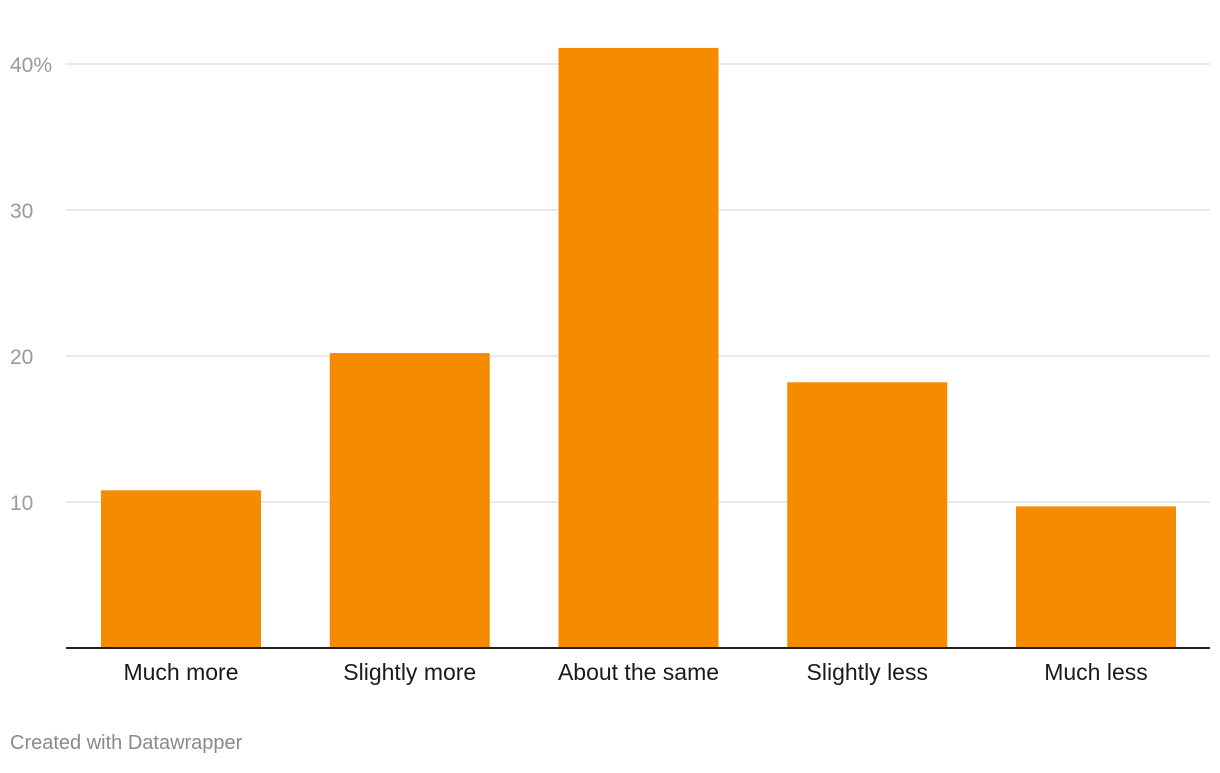 The width and height of the screenshot is (1220, 773). I want to click on y-tick-label: 30, so click(21, 211).